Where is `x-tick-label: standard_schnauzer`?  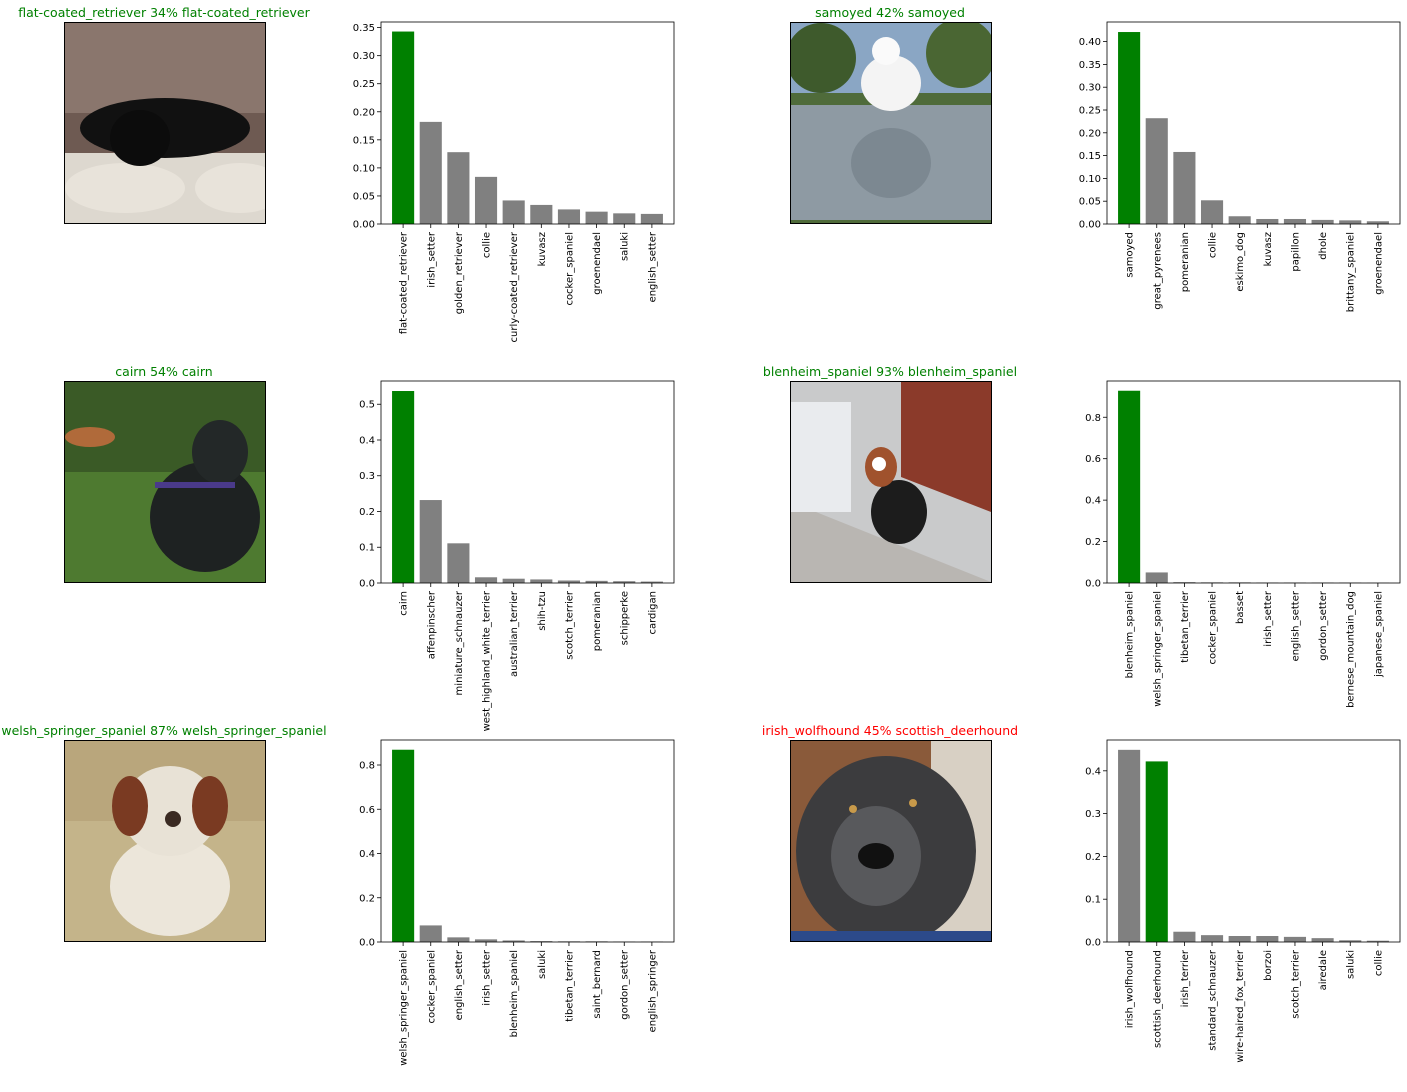
x-tick-label: standard_schnauzer is located at coordinates (1213, 1000).